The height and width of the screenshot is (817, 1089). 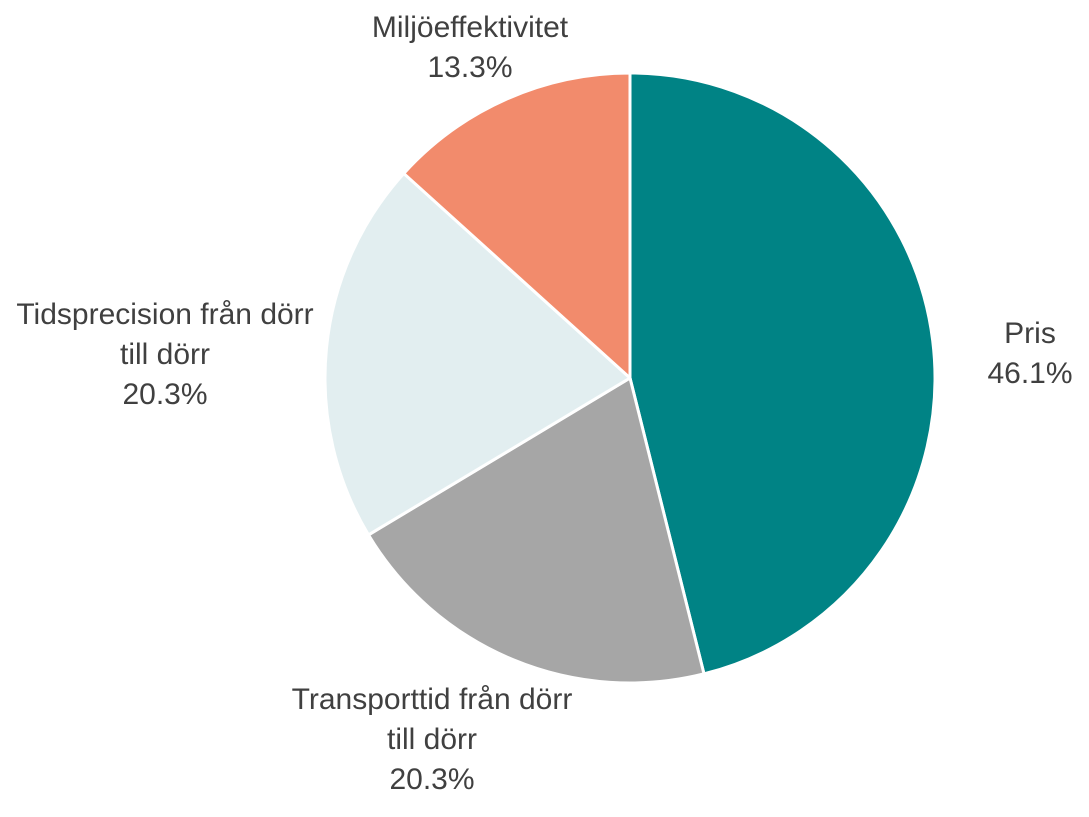 I want to click on slice-label: Transporttid från dörr till dörr 20.3%, so click(x=432, y=740).